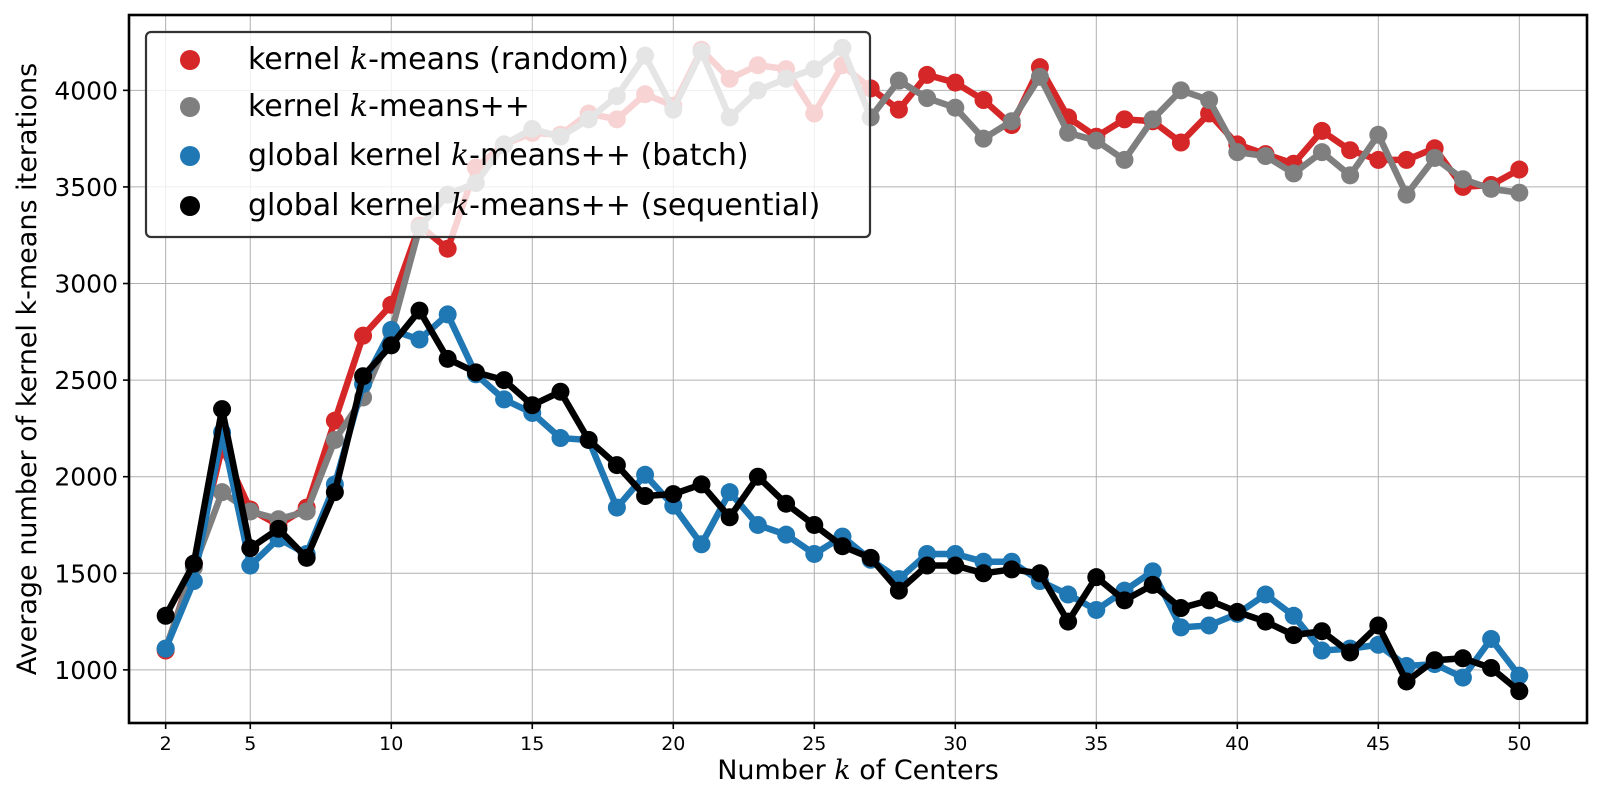 This screenshot has width=1600, height=800. What do you see at coordinates (166, 744) in the screenshot?
I see `x-tick-label: 2` at bounding box center [166, 744].